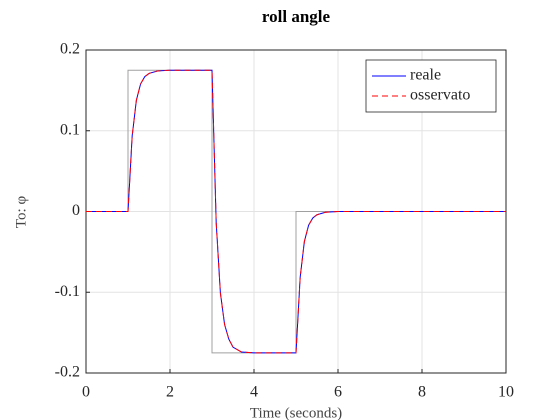 The height and width of the screenshot is (420, 560). What do you see at coordinates (425, 75) in the screenshot?
I see `legend-label: reale` at bounding box center [425, 75].